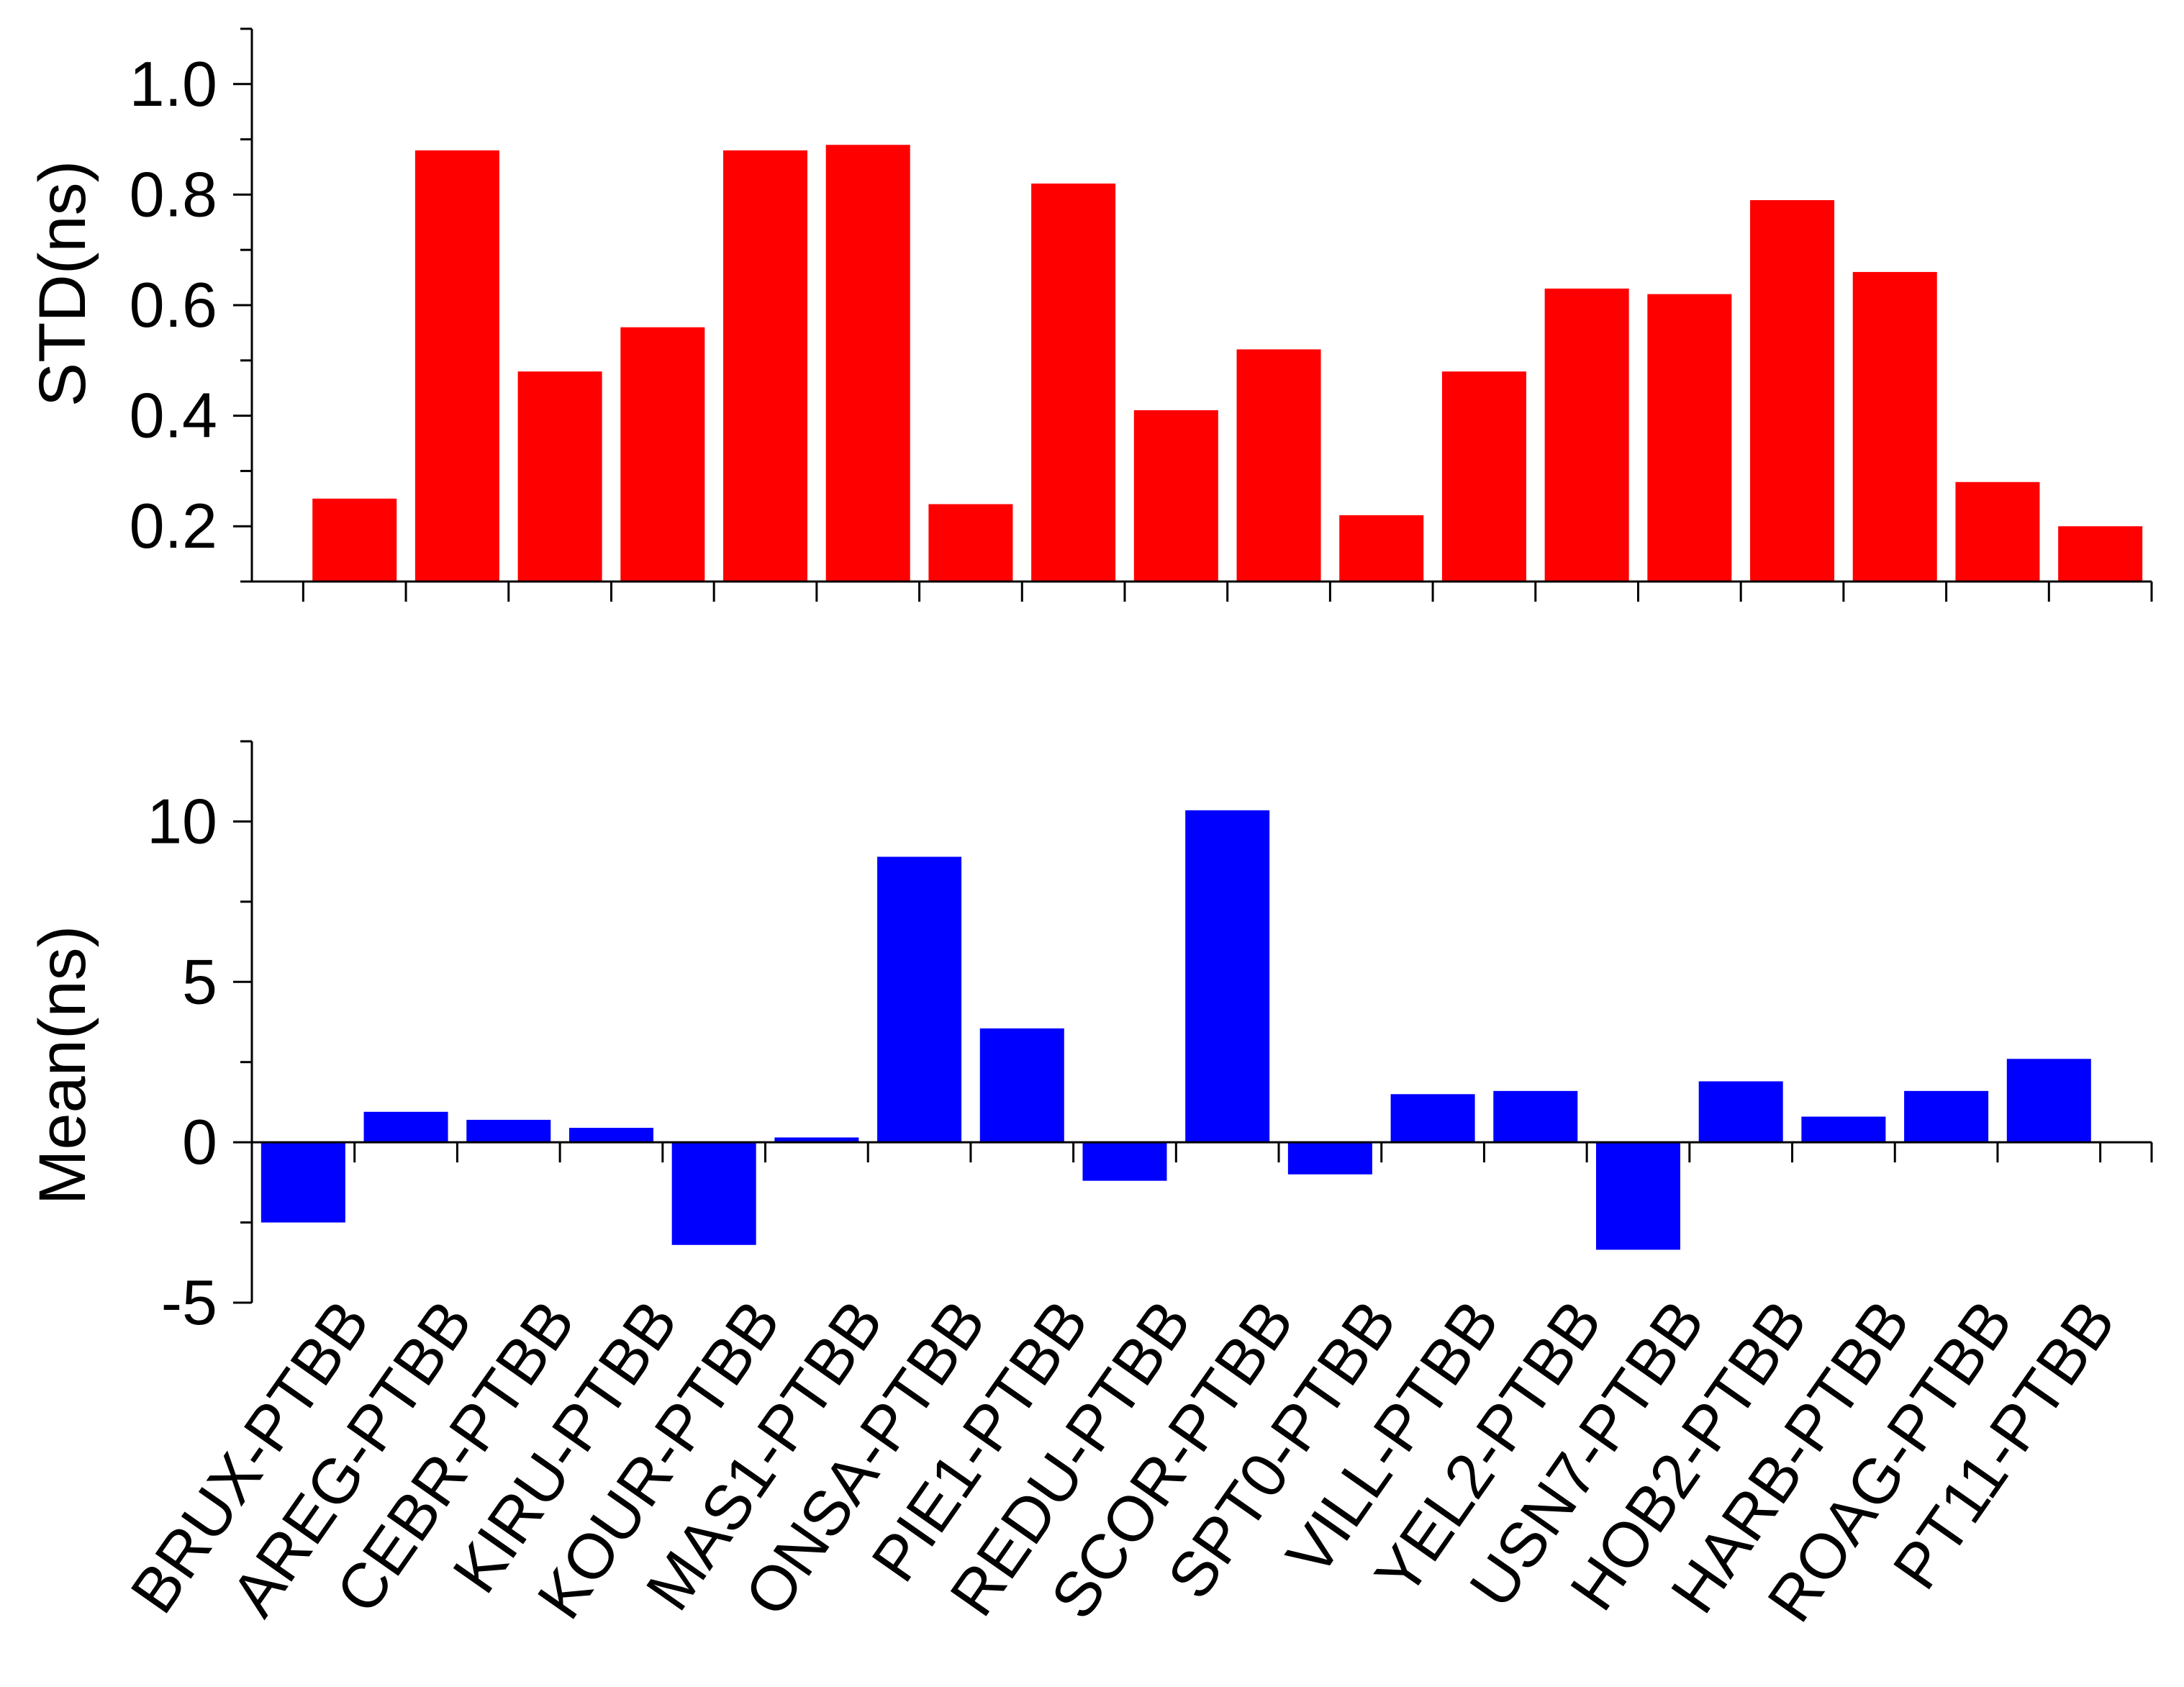 This screenshot has width=2184, height=1687. What do you see at coordinates (62, 1066) in the screenshot?
I see `y-axis-title: Mean(ns)` at bounding box center [62, 1066].